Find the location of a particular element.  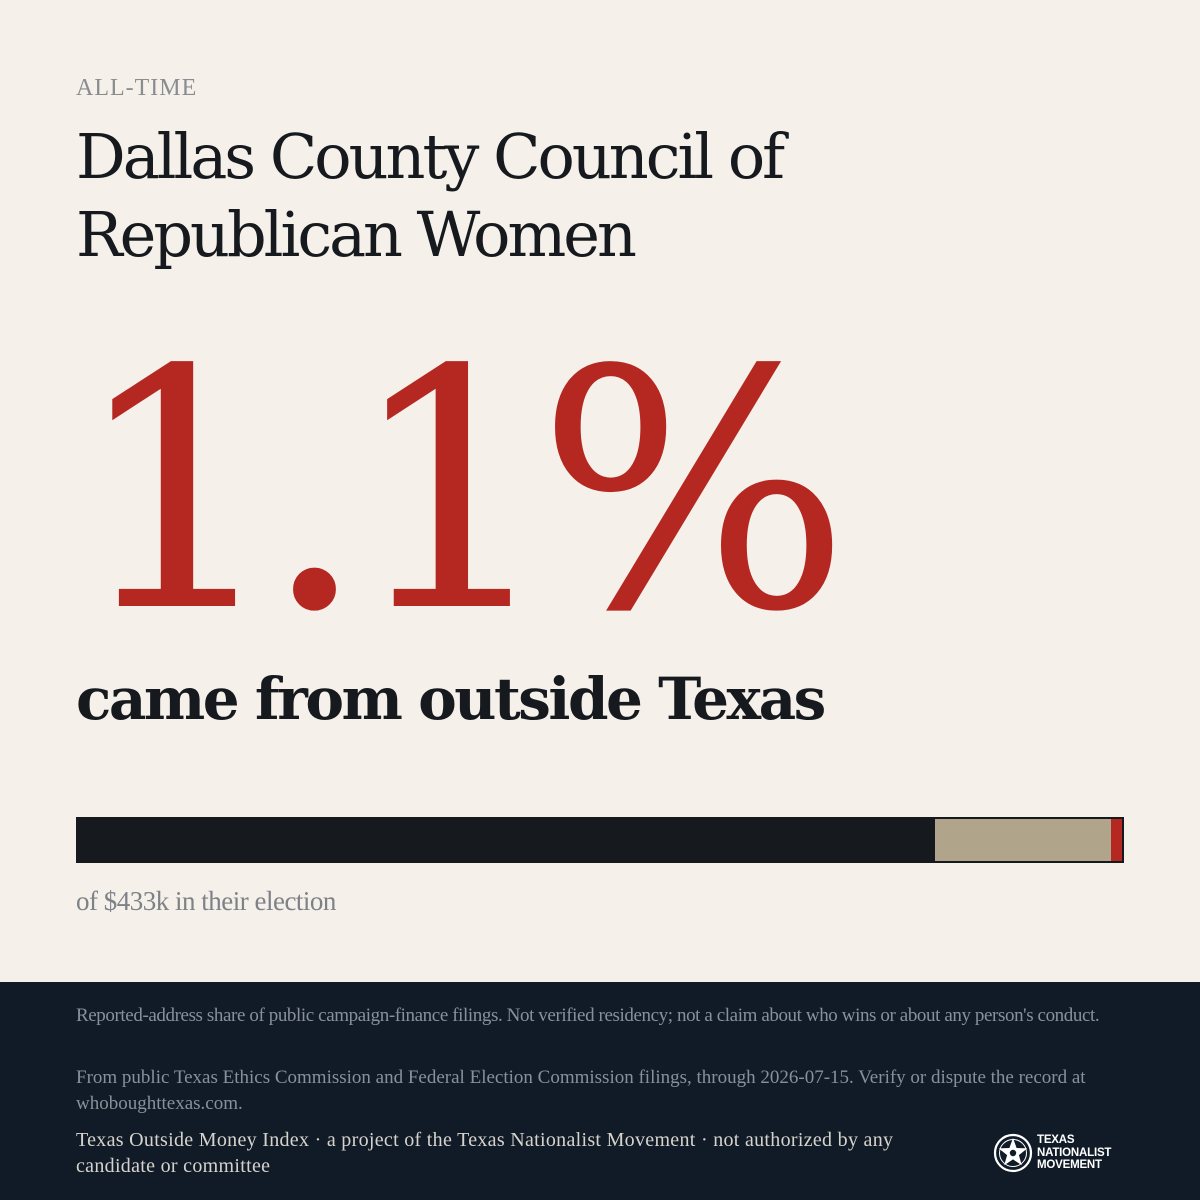

bar-segment-dark is located at coordinates (507, 840).